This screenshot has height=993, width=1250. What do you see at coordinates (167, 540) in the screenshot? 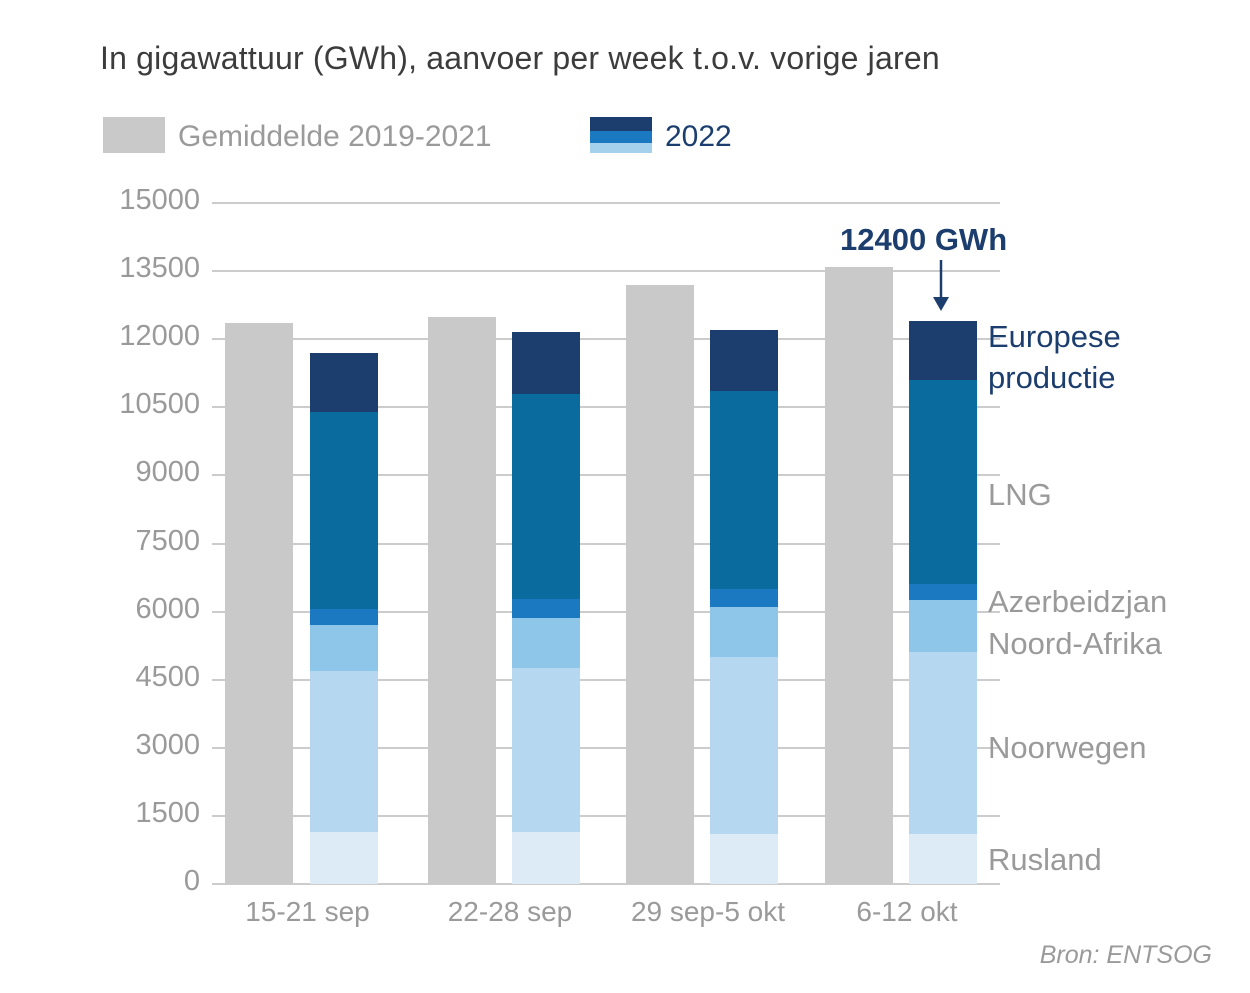
I see `y-tick-label: 7500` at bounding box center [167, 540].